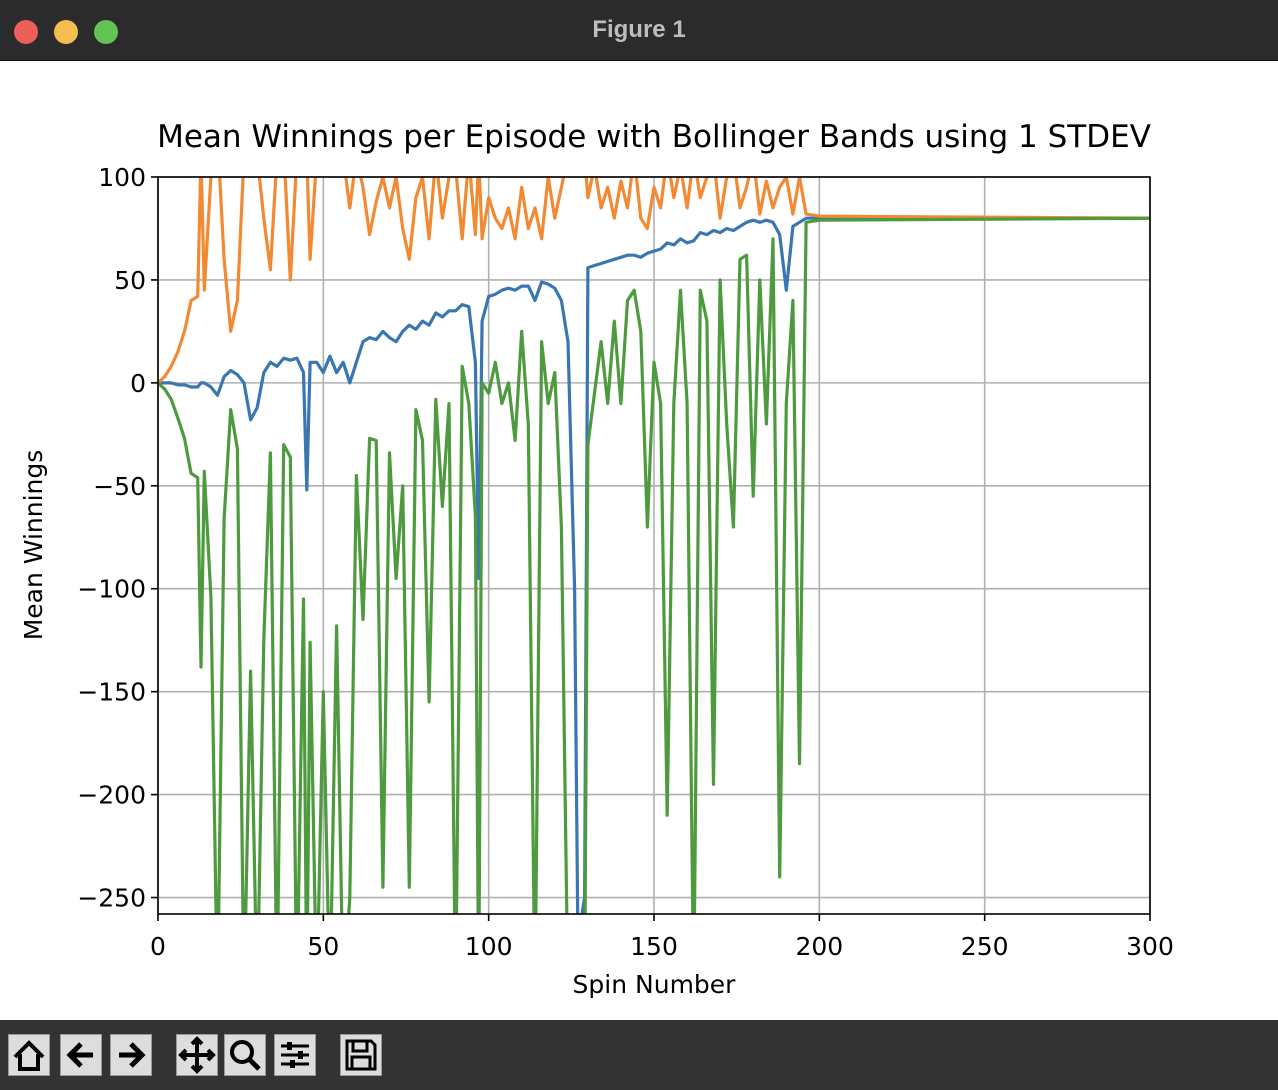 This screenshot has width=1278, height=1090. I want to click on y-tick-label: −250, so click(111, 898).